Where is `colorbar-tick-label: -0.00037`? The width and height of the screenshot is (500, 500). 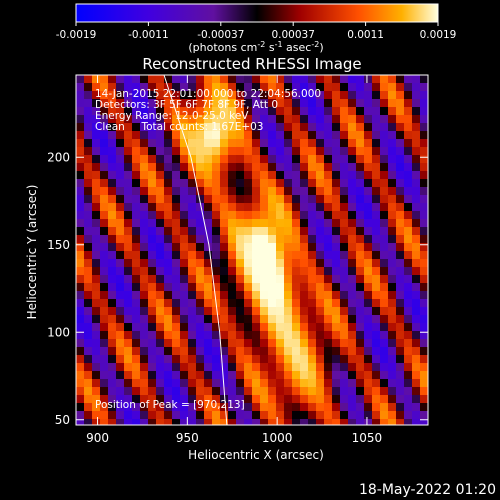 colorbar-tick-label: -0.00037 is located at coordinates (220, 35).